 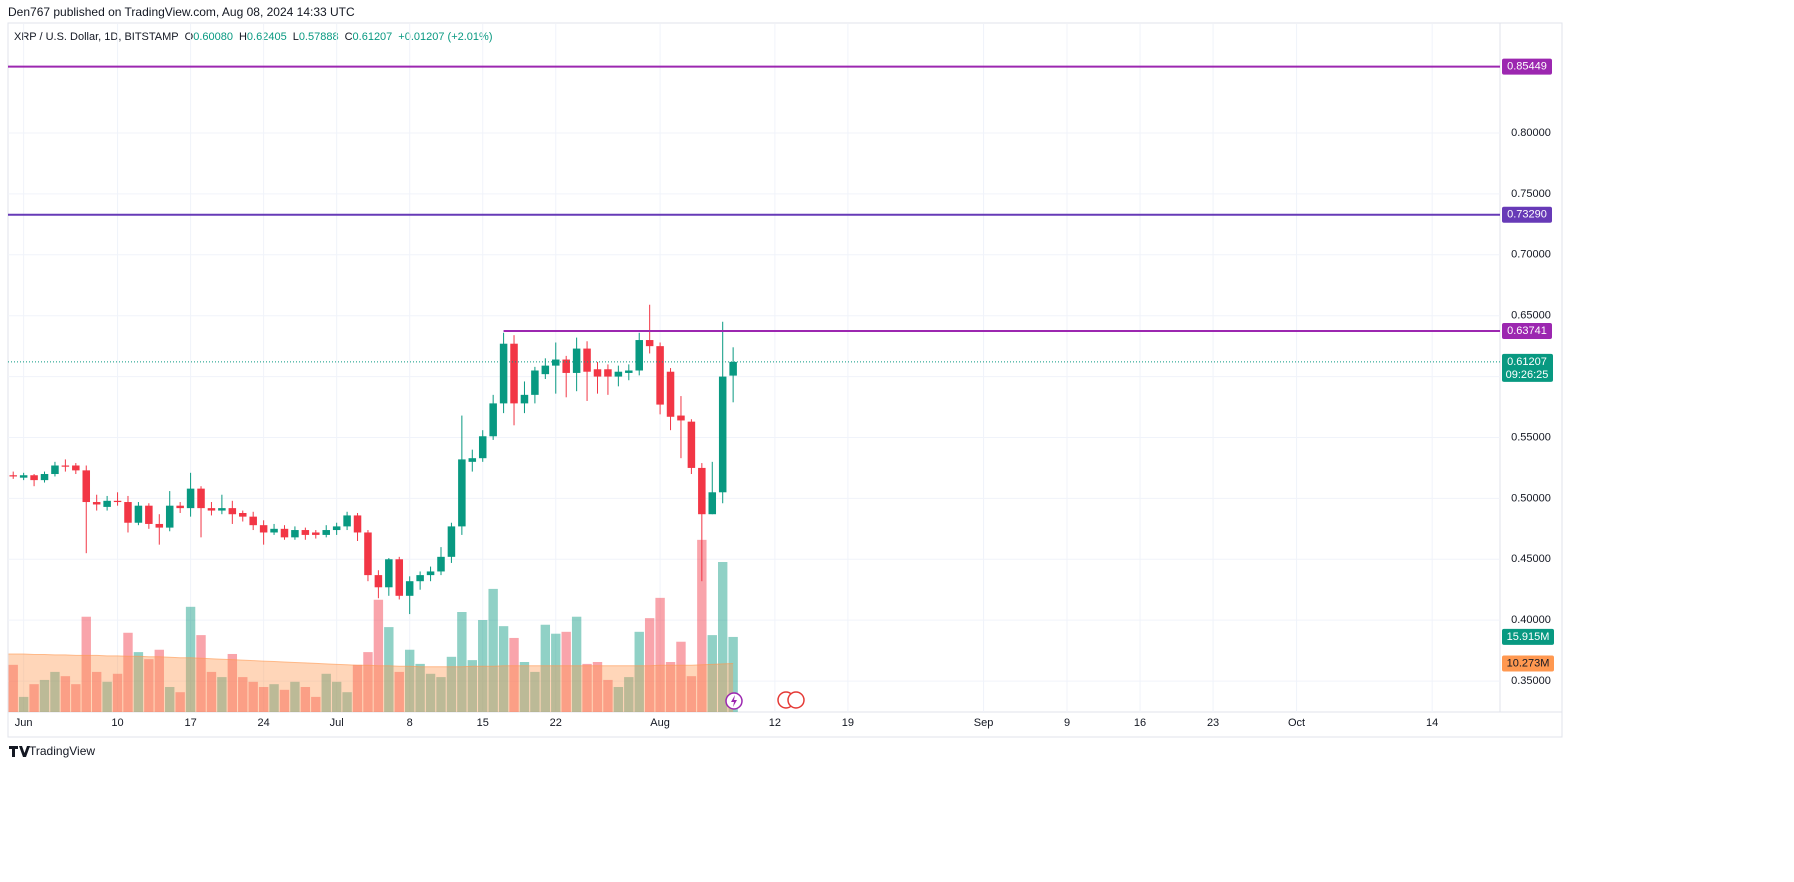 What do you see at coordinates (556, 723) in the screenshot?
I see `x-tick-label: 22` at bounding box center [556, 723].